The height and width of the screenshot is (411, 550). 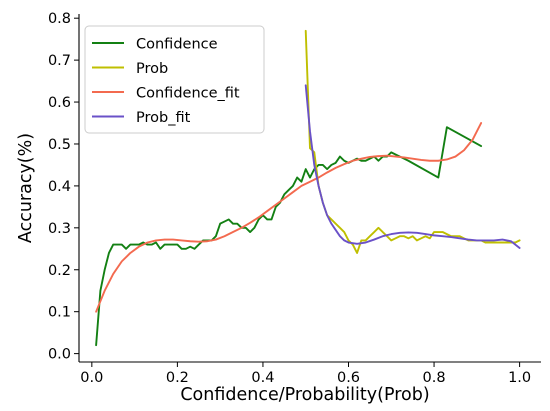 I want to click on y-tick-label: 0.0, so click(x=59, y=355).